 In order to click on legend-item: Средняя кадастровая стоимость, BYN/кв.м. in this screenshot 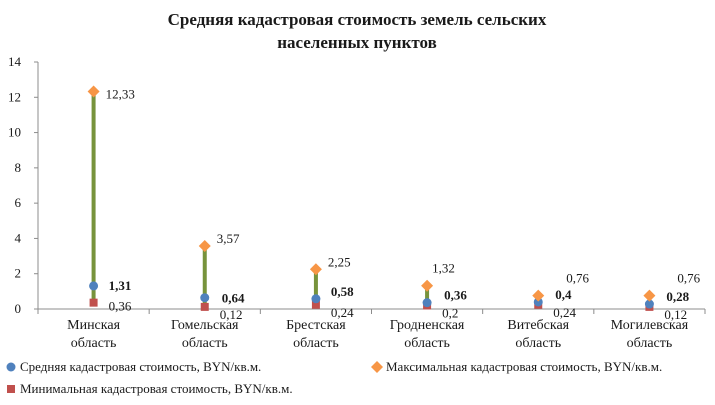, I will do `click(133, 366)`.